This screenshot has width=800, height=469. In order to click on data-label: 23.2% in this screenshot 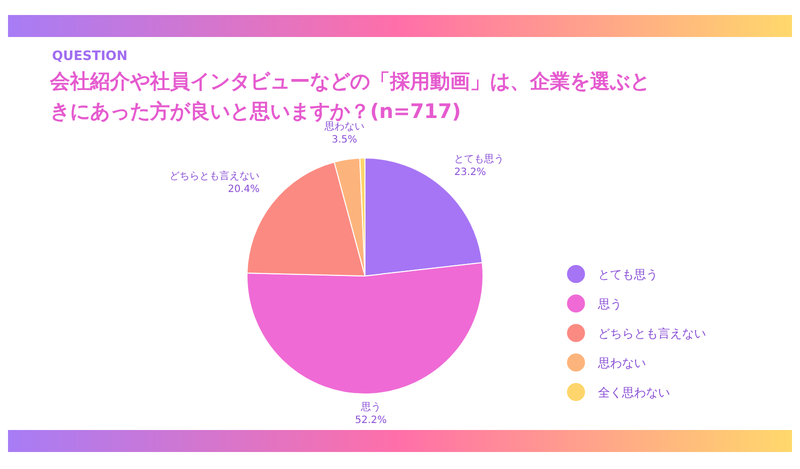, I will do `click(470, 172)`.